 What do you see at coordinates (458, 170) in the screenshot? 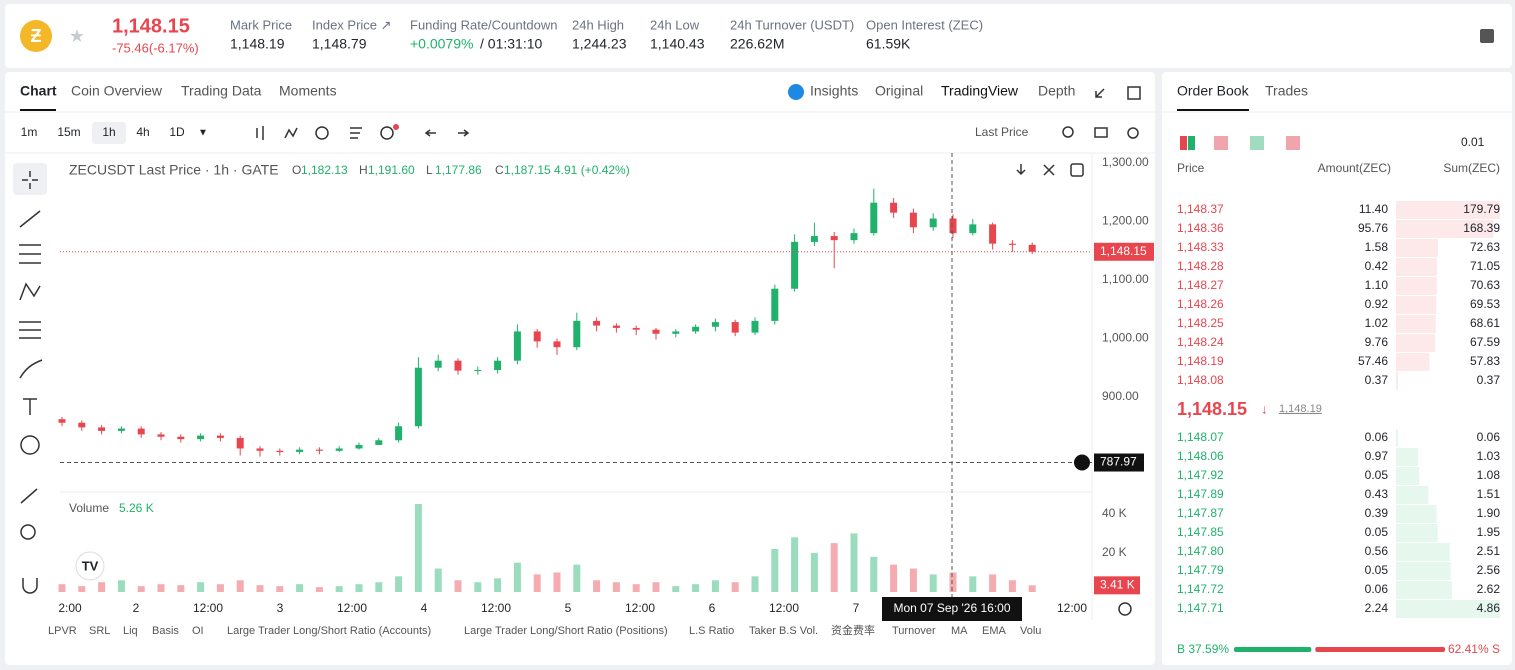
I see `legend-value: 1,177.86` at bounding box center [458, 170].